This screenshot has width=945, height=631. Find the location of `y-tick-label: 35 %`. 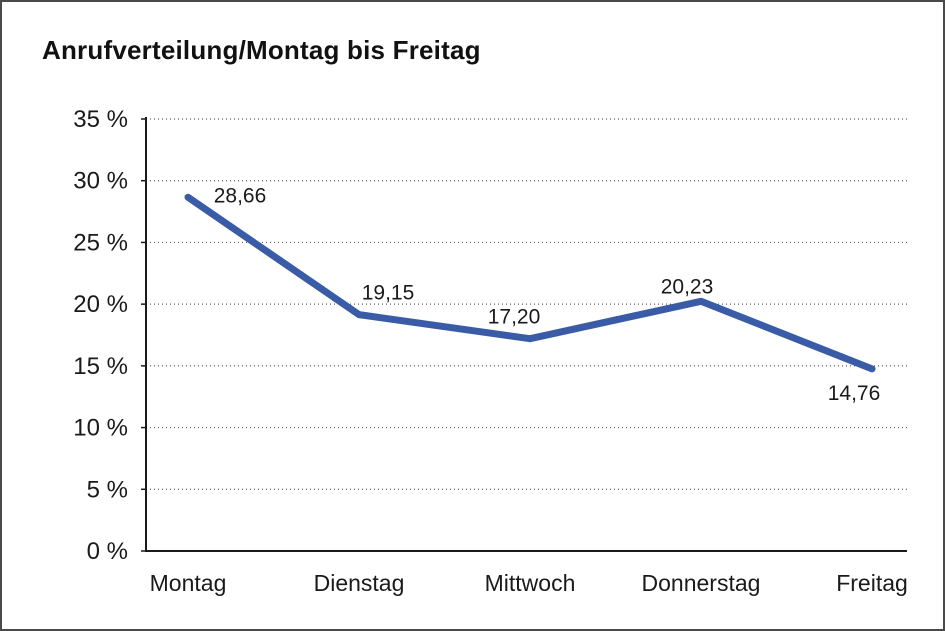

y-tick-label: 35 % is located at coordinates (100, 119).